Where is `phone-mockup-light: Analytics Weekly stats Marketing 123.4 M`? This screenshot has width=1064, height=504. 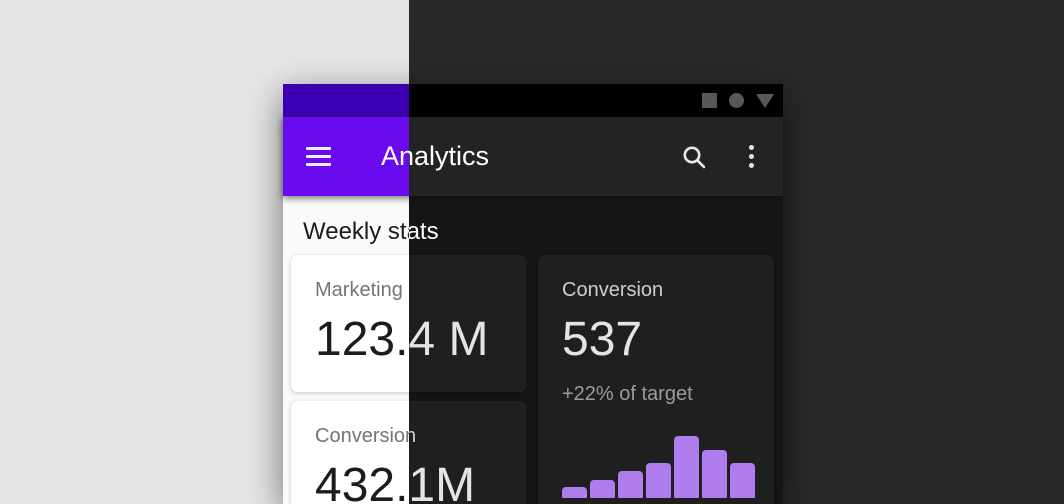
phone-mockup-light: Analytics Weekly stats Marketing 123.4 M is located at coordinates (346, 294).